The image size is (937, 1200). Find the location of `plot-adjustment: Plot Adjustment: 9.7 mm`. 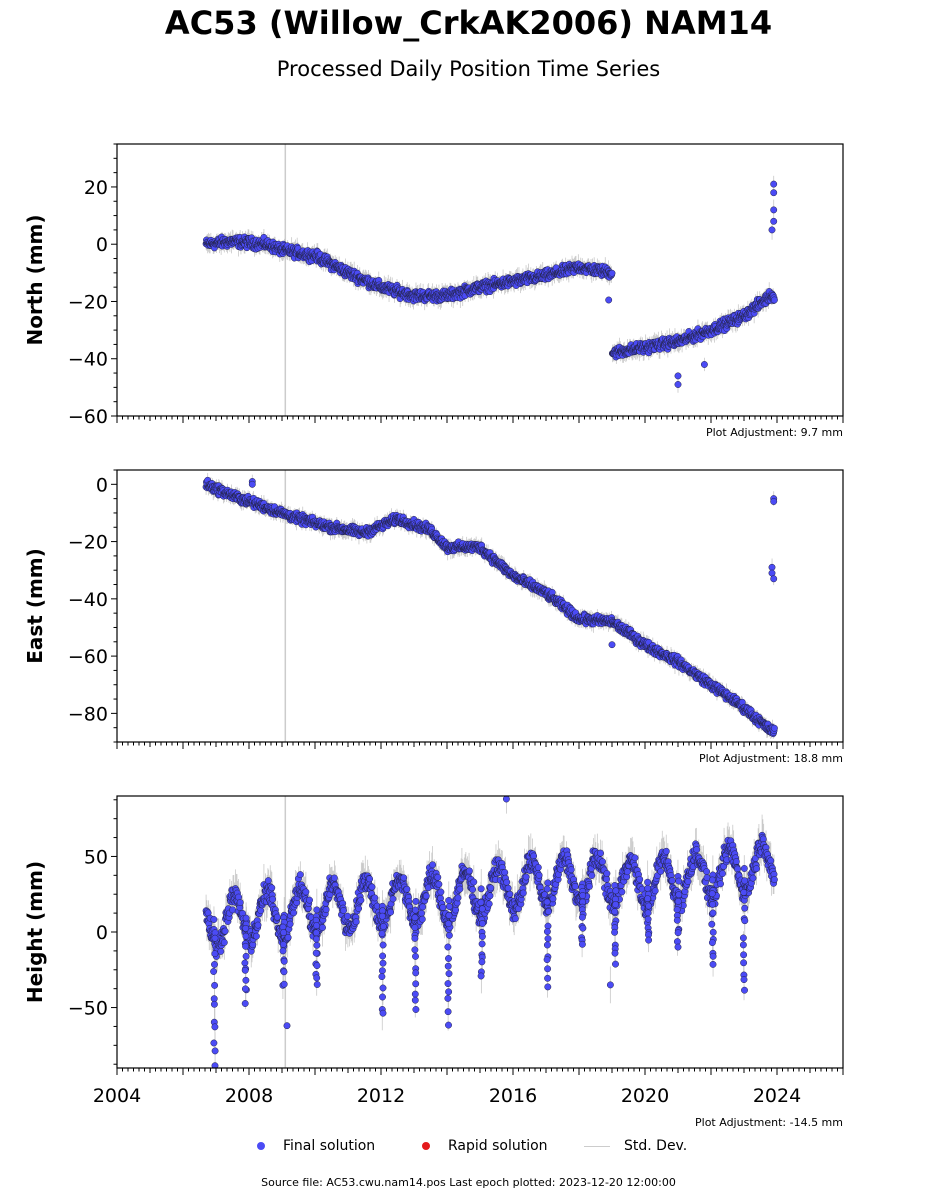

plot-adjustment: Plot Adjustment: 9.7 mm is located at coordinates (774, 432).